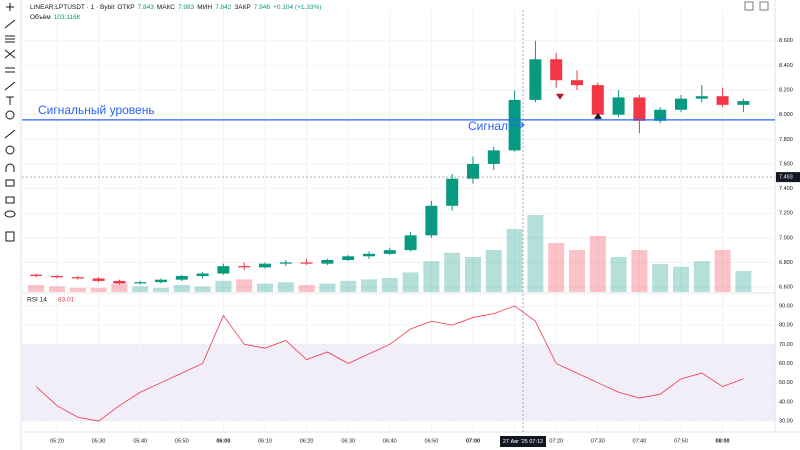 The width and height of the screenshot is (800, 450). Describe the element at coordinates (10, 214) in the screenshot. I see `hide-tool` at that location.